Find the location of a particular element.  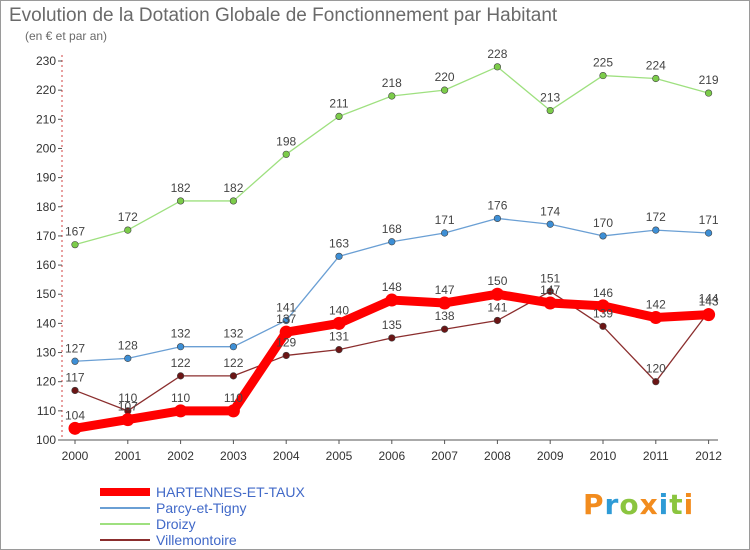

y-tick-label: 100 is located at coordinates (46, 440).